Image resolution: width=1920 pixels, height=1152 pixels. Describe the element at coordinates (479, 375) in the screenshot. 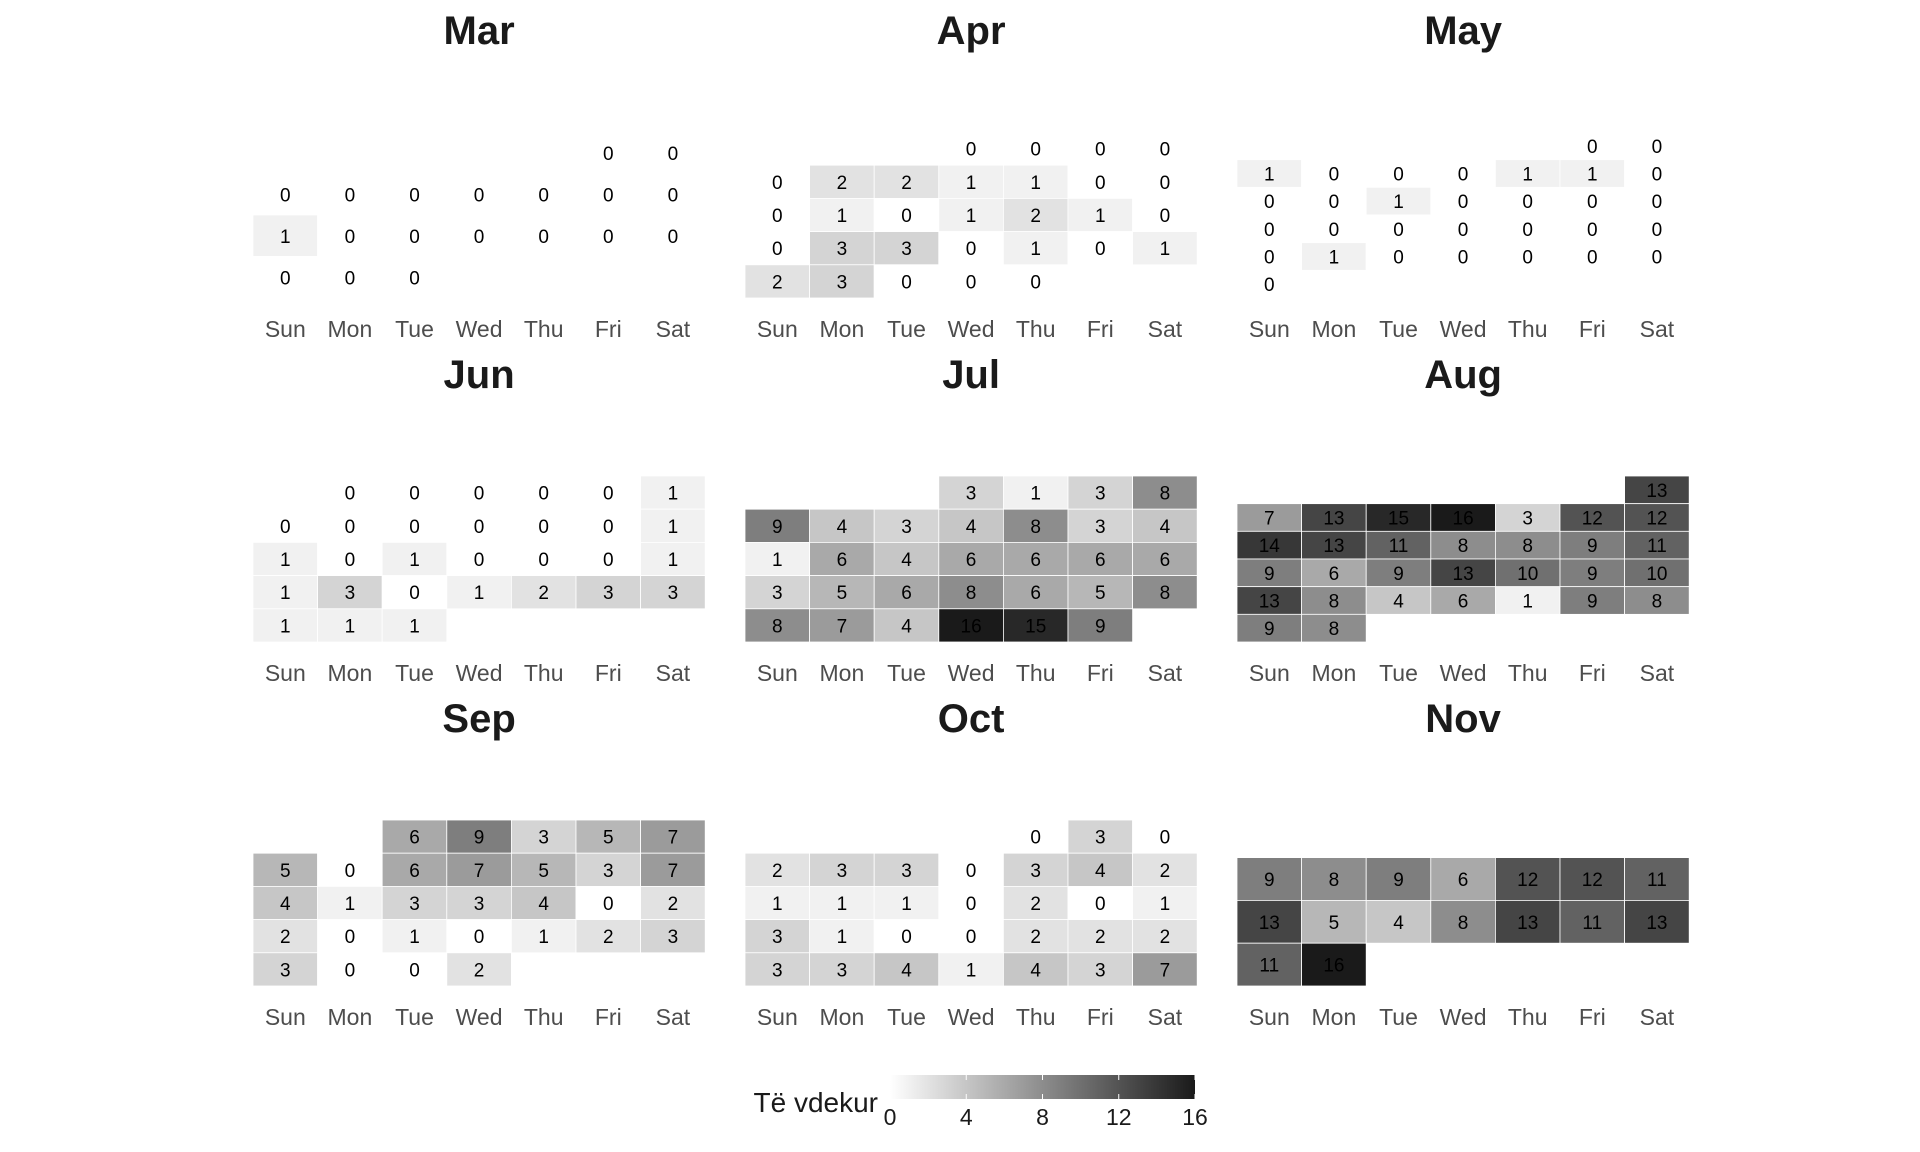

I see `month-title: Jun` at that location.